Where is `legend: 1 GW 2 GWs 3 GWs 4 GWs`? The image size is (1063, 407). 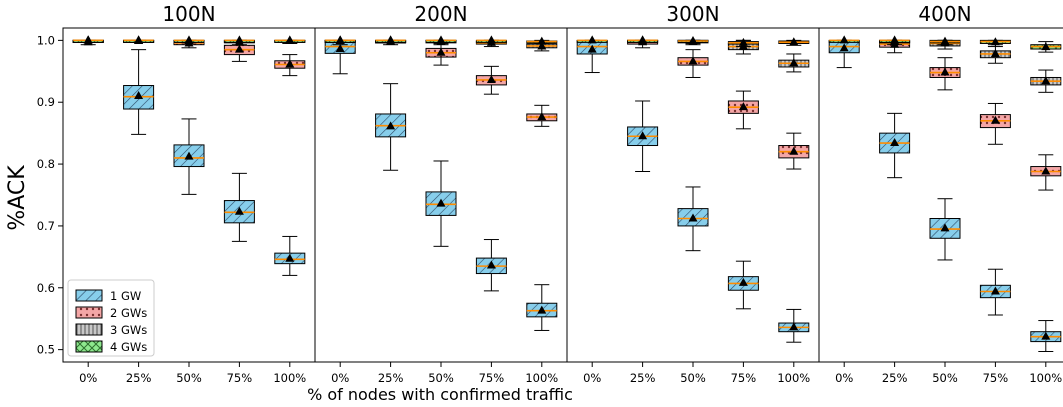
legend: 1 GW 2 GWs 3 GWs 4 GWs is located at coordinates (111, 318).